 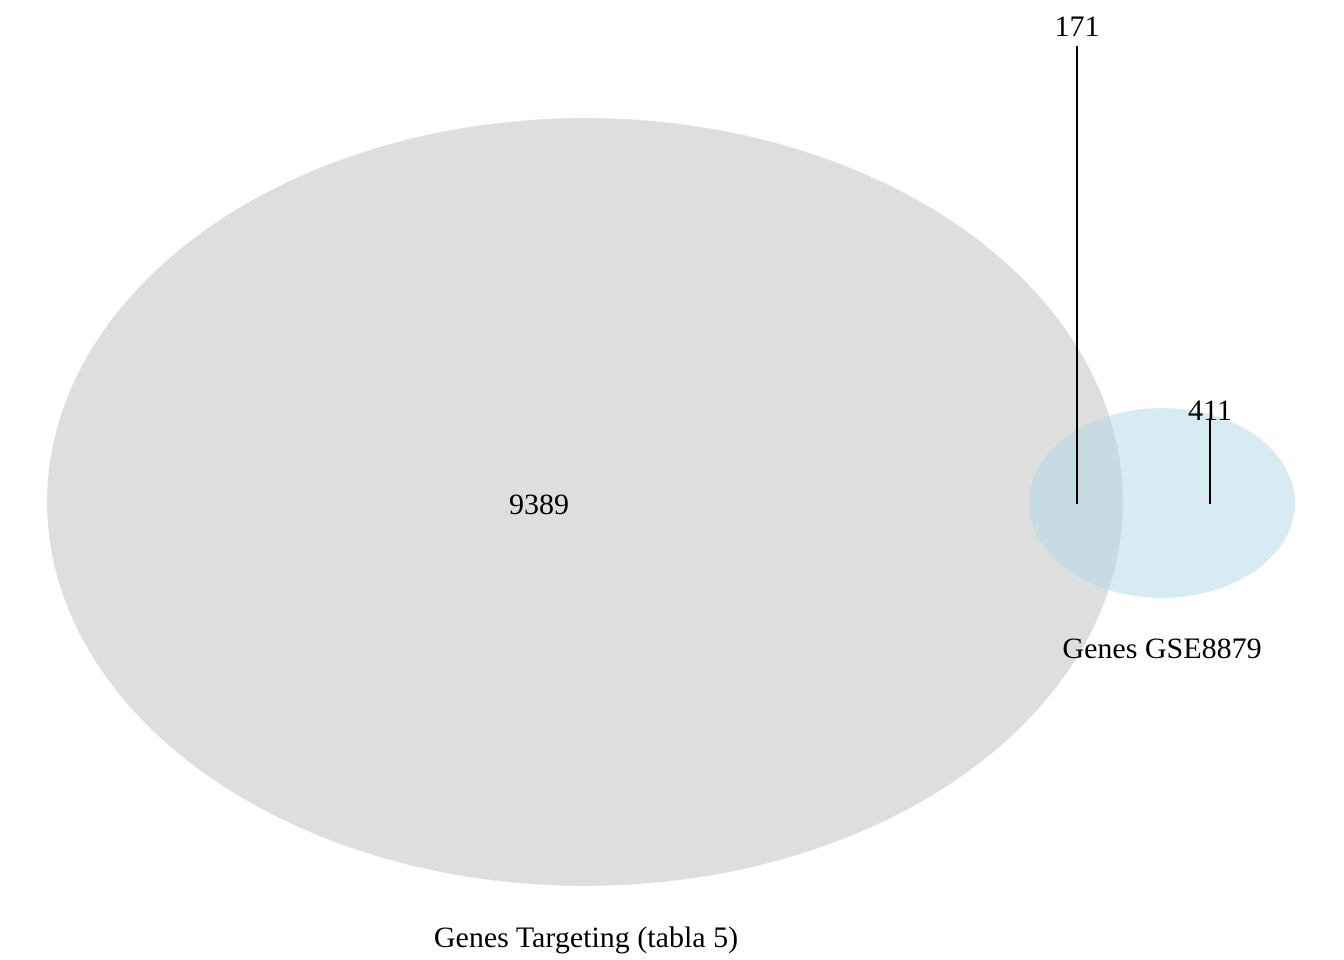 I want to click on region-count-targeting-only: 9389, so click(x=539, y=504).